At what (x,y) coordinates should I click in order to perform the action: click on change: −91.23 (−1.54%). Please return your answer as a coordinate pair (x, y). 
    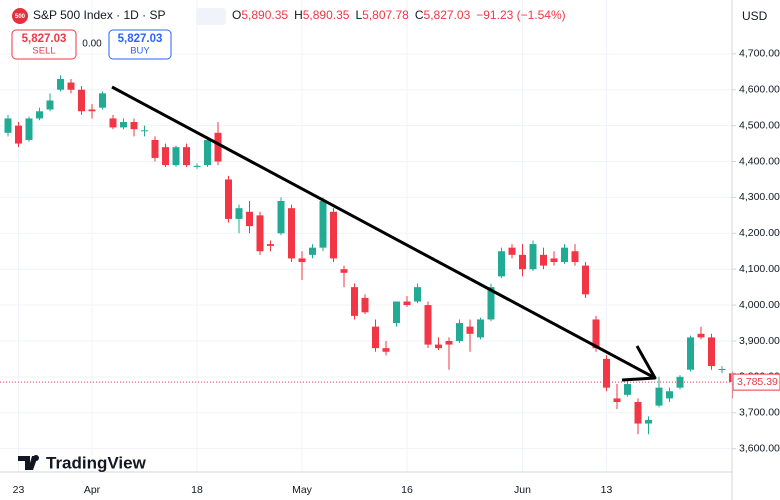
    Looking at the image, I should click on (520, 15).